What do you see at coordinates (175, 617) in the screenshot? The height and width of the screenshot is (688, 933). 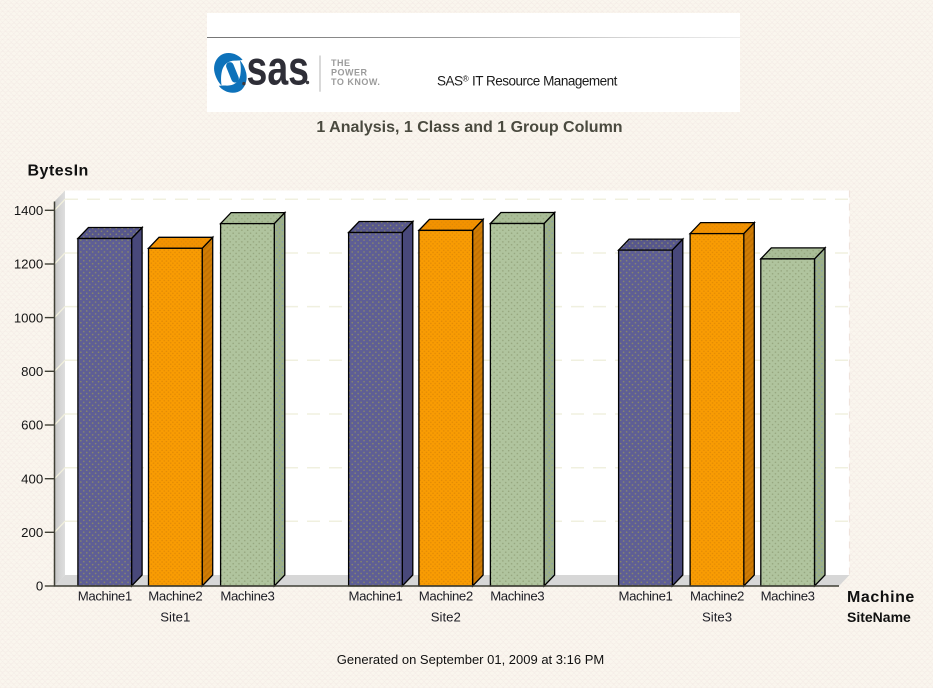 I see `svg-text: Site1` at bounding box center [175, 617].